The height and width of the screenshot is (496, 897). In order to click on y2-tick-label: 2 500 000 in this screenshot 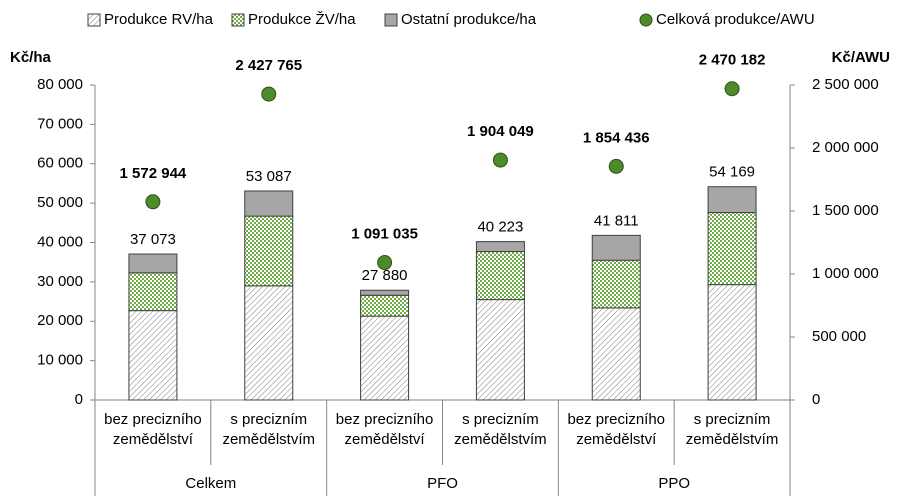, I will do `click(845, 84)`.